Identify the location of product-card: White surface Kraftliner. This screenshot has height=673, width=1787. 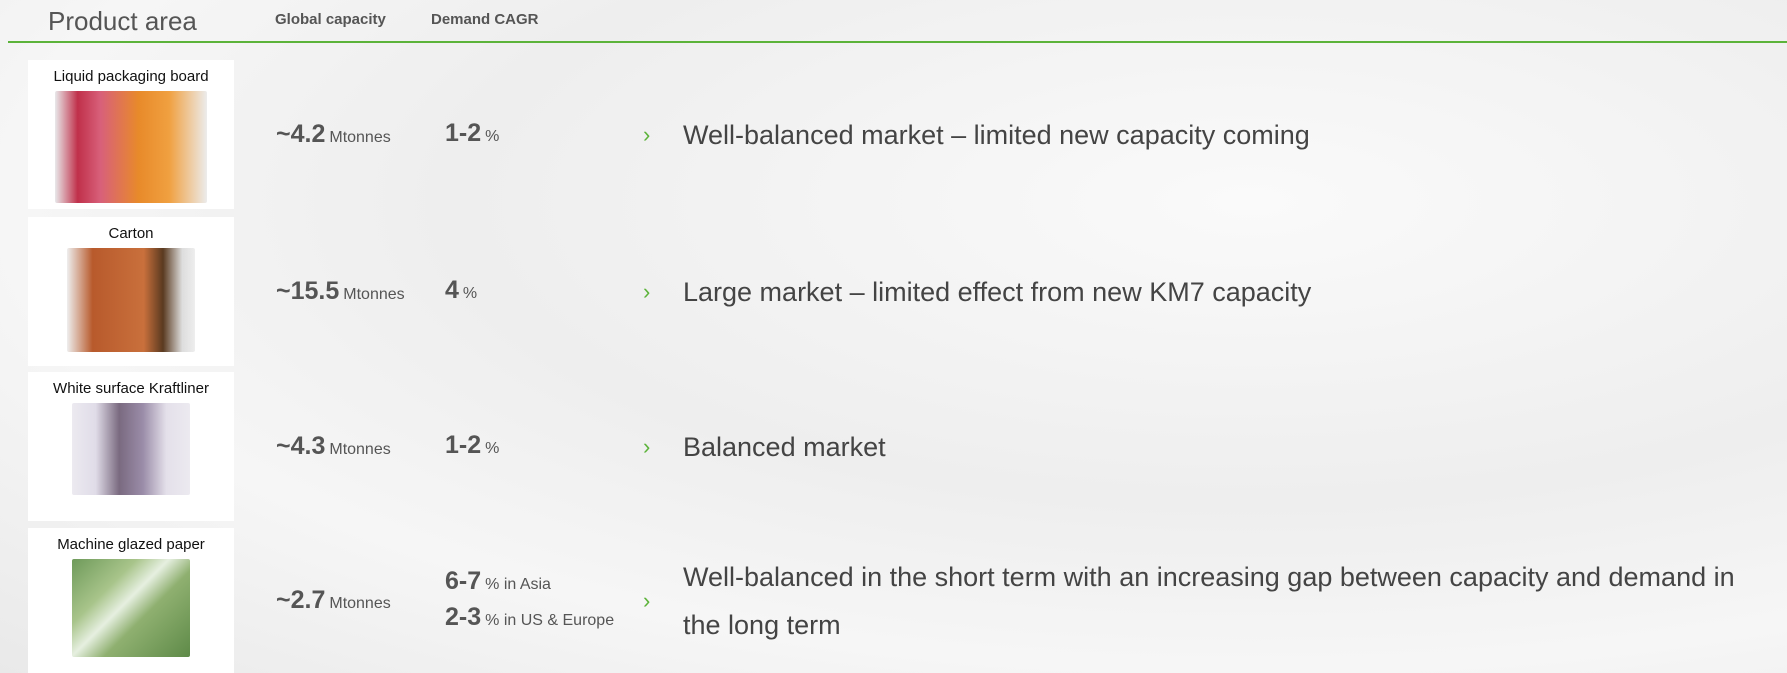
(131, 446).